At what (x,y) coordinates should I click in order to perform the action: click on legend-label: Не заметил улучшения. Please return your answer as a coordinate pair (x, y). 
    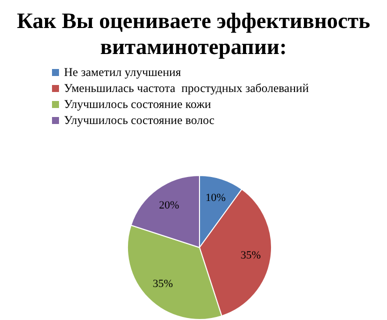
    Looking at the image, I should click on (123, 72).